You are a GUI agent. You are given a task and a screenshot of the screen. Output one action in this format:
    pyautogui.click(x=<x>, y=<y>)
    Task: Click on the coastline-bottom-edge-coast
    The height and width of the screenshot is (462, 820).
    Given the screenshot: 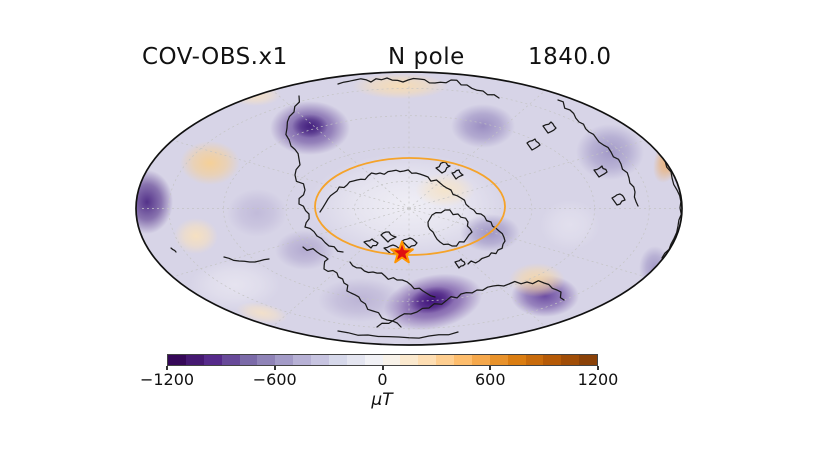 What is the action you would take?
    pyautogui.click(x=398, y=334)
    